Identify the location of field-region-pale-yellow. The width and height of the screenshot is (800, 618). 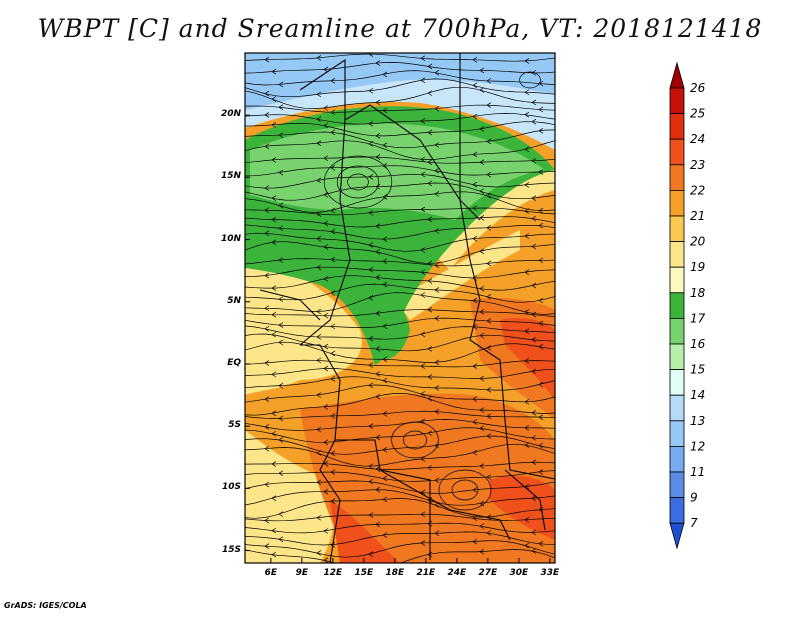
(492, 220).